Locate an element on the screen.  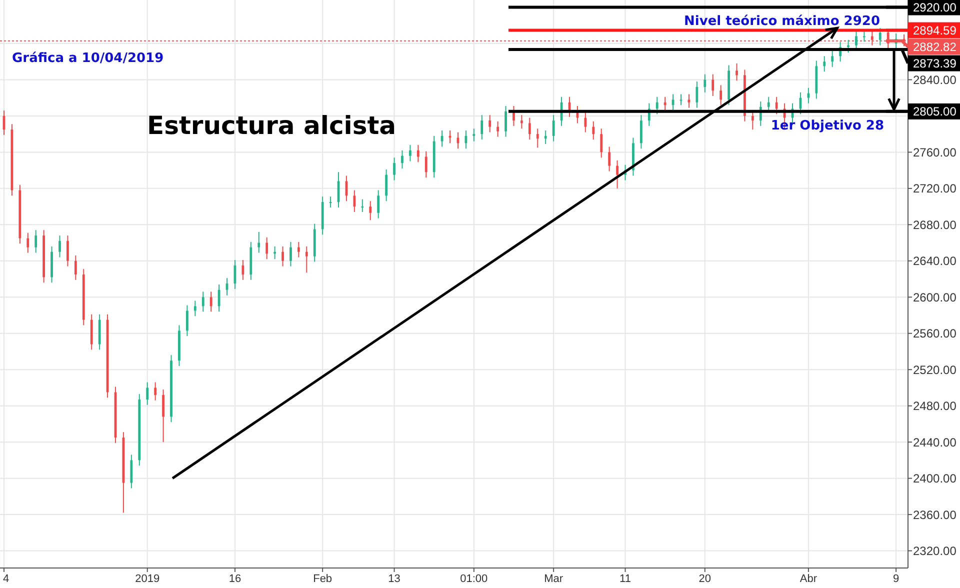
y-tick-label: 2360.00 is located at coordinates (935, 515).